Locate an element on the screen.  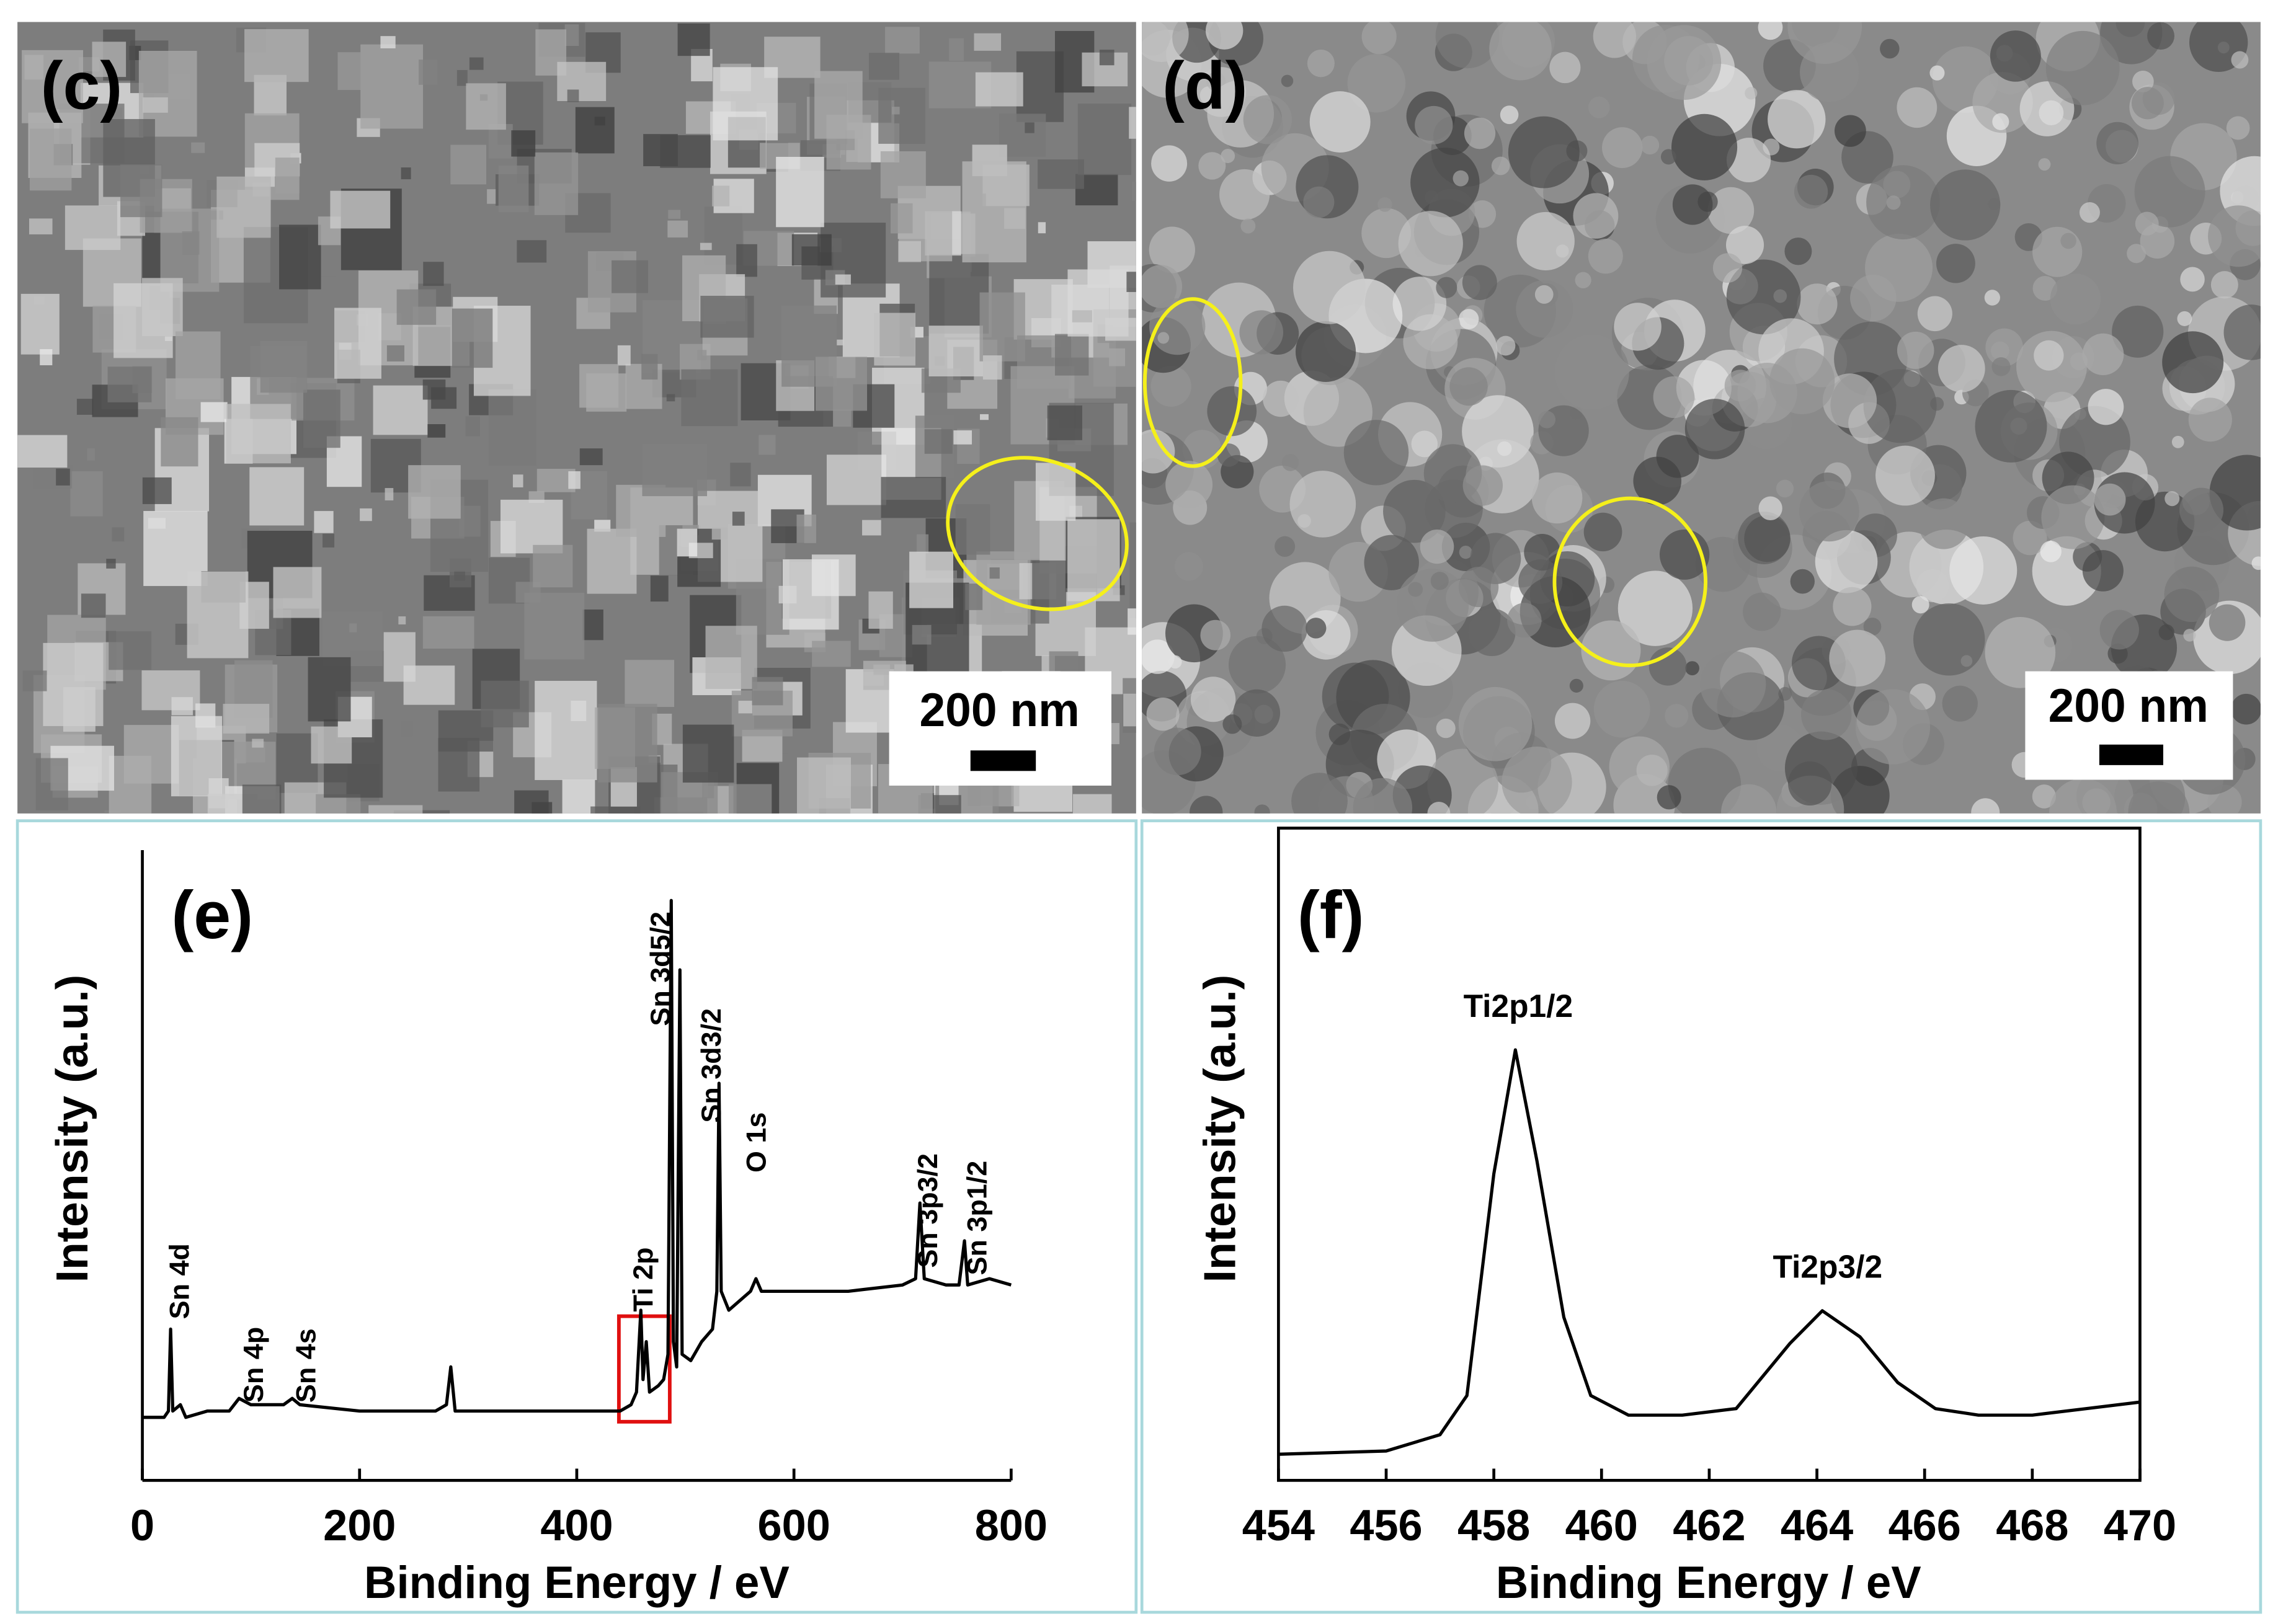
scale-bar-label: 200 nm is located at coordinates (999, 710).